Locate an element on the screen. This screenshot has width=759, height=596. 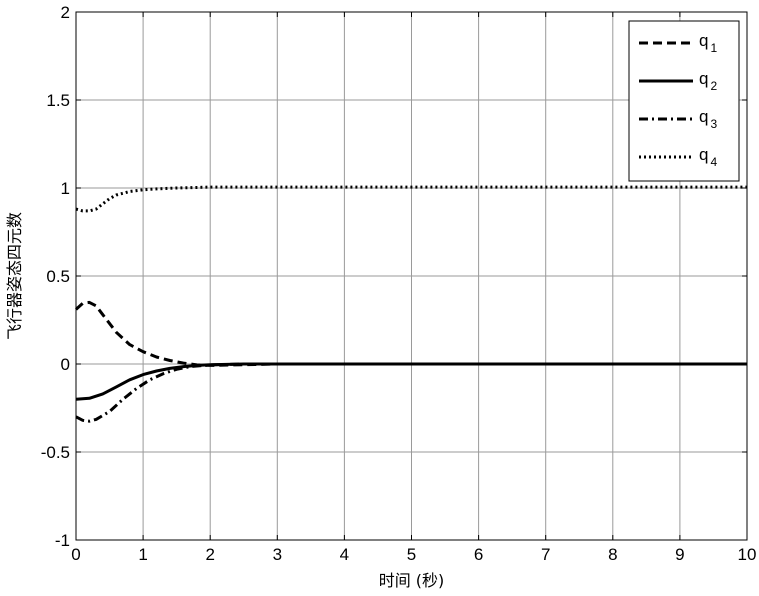
y-tick-label: 1.5 is located at coordinates (58, 100).